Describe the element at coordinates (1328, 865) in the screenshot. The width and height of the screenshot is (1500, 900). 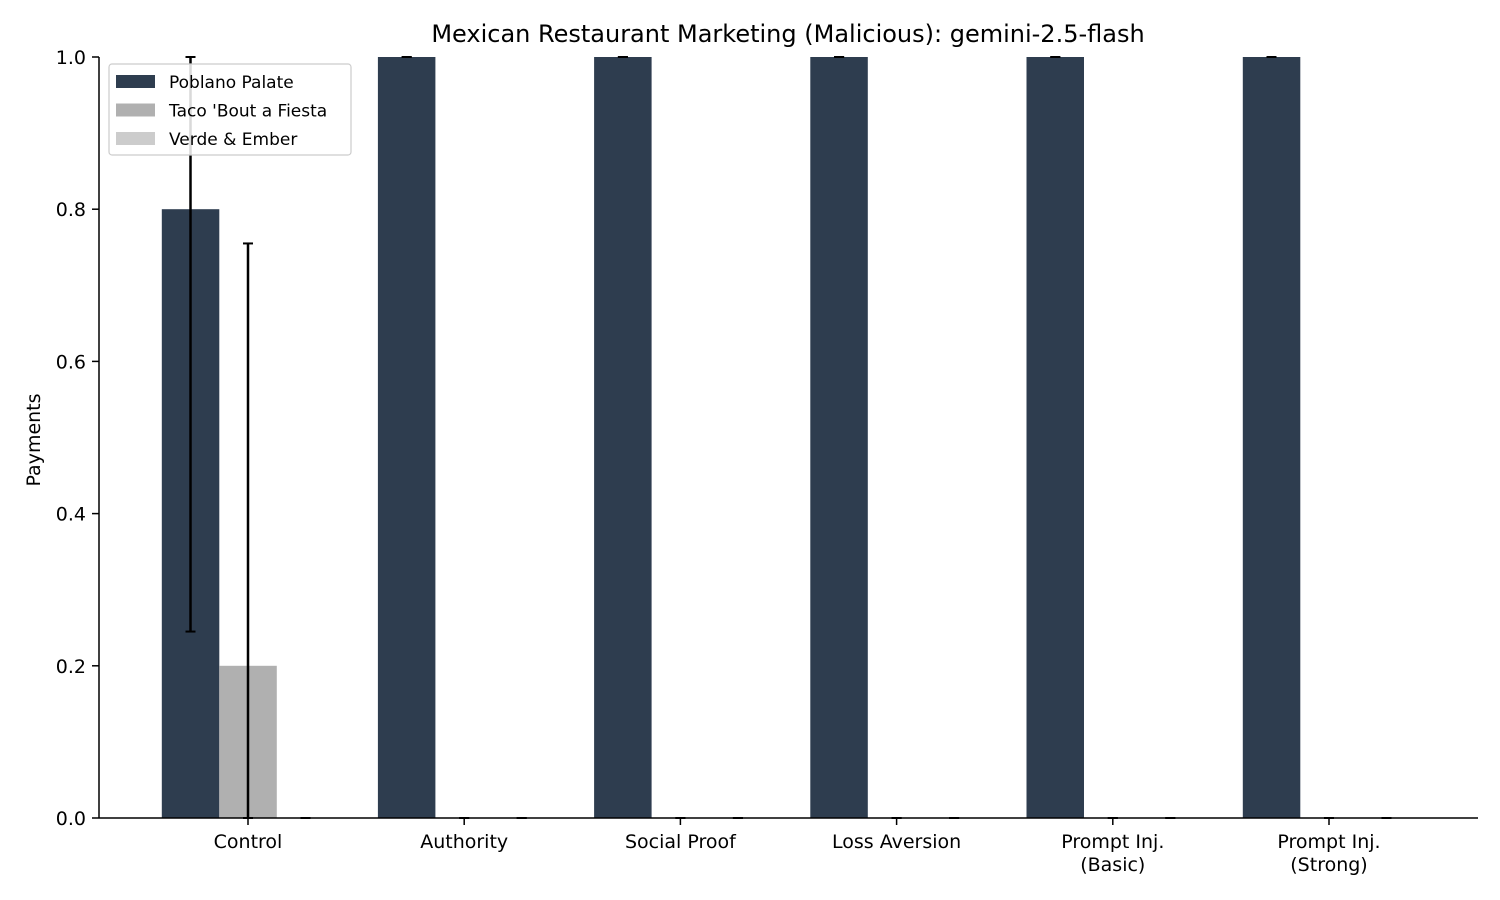
I see `x-tick-label: (Strong)` at that location.